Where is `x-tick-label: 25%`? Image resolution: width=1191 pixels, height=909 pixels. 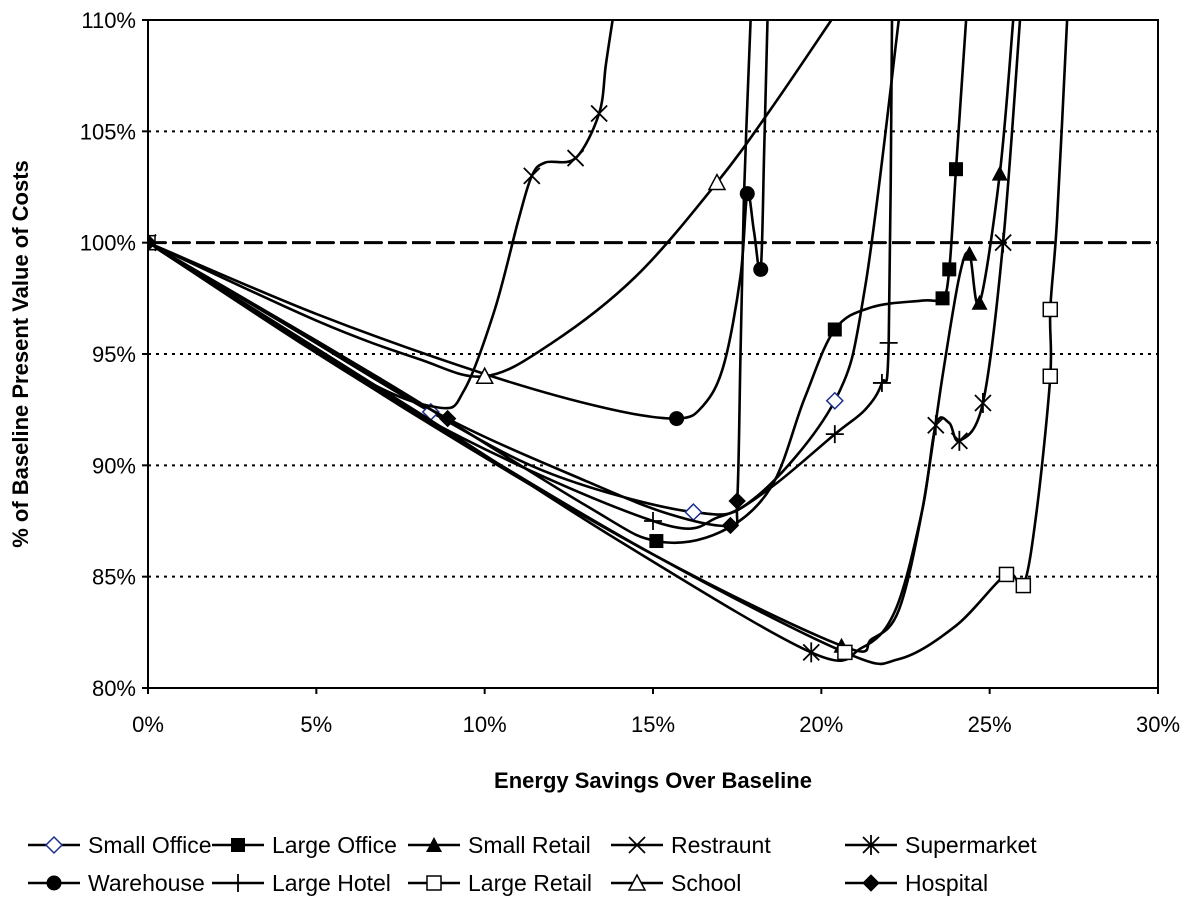
x-tick-label: 25% is located at coordinates (990, 724).